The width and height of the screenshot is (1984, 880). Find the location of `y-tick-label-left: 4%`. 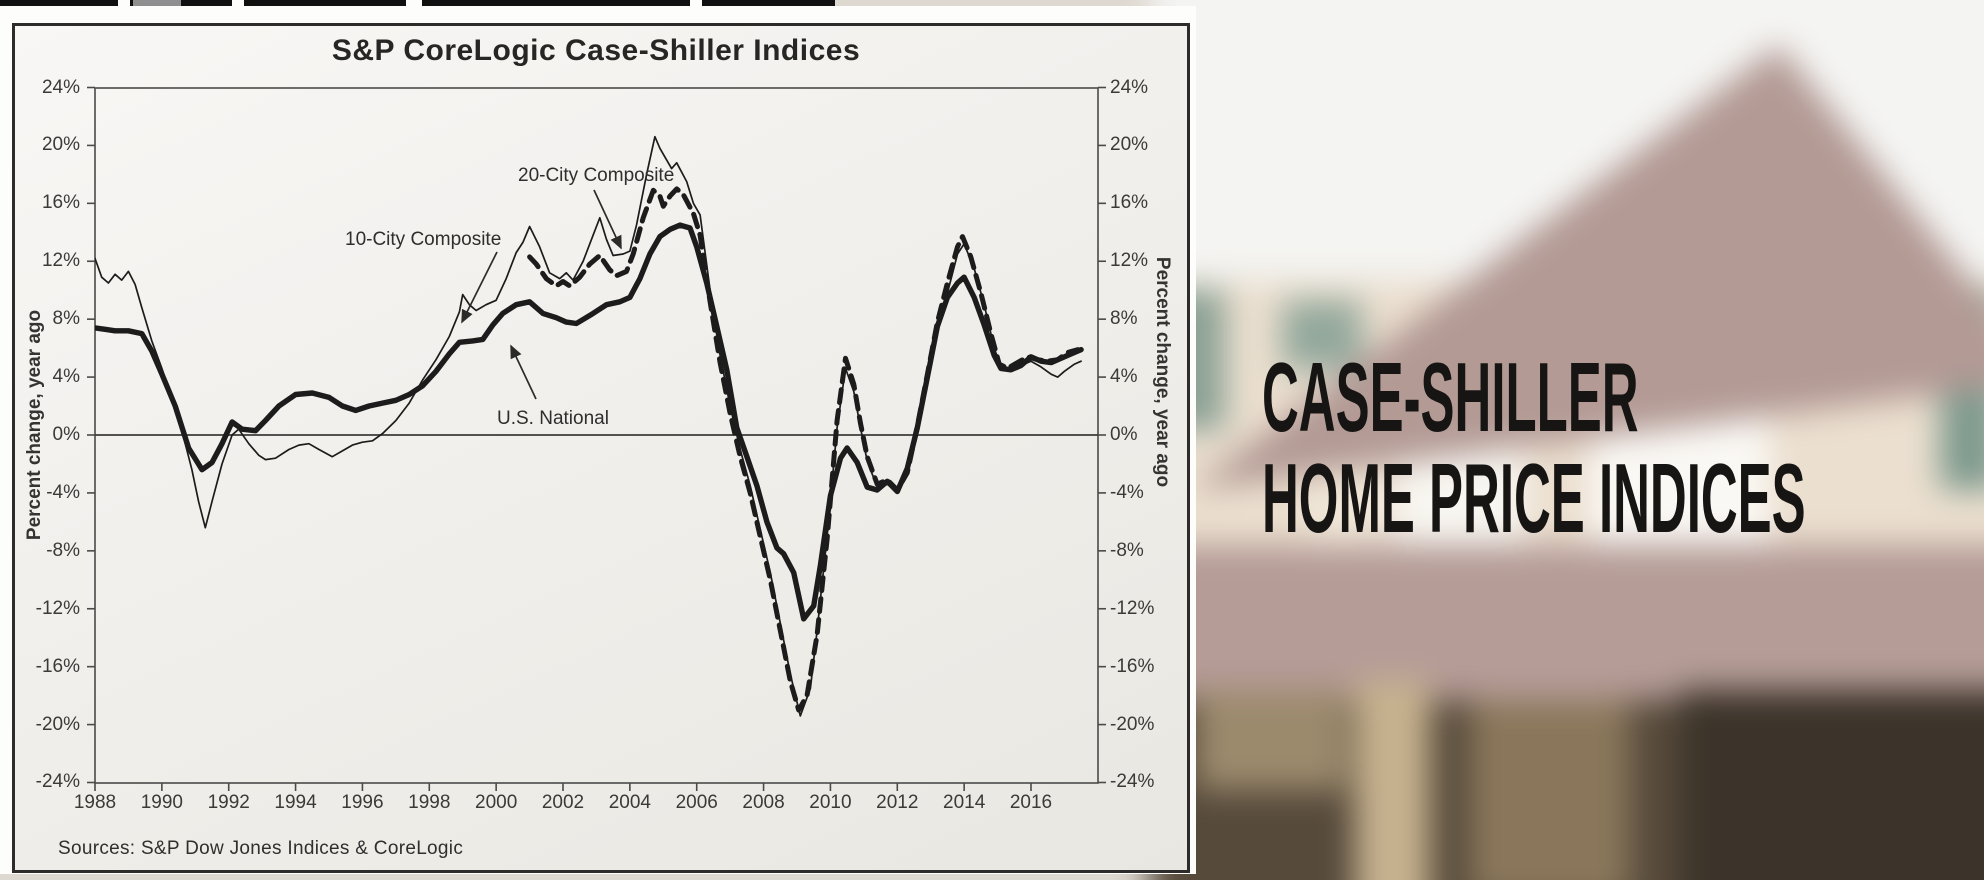

y-tick-label-left: 4% is located at coordinates (66, 377).